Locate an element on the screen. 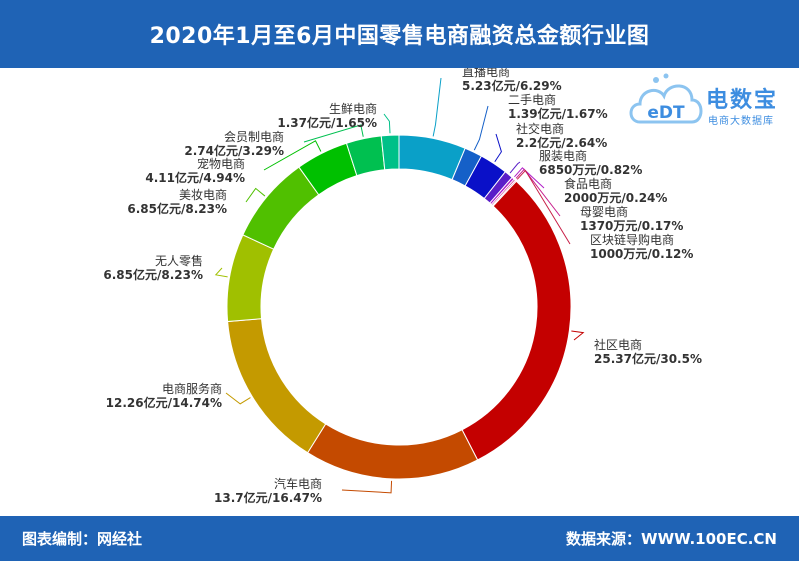  slice-value-label: 1370万元/0.17% is located at coordinates (631, 226).